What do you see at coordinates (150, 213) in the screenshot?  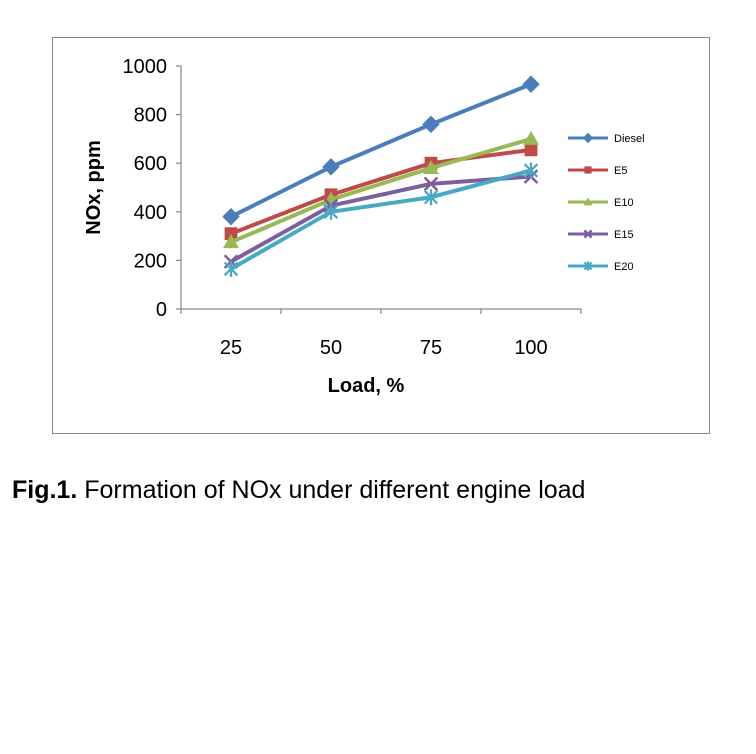 I see `y-tick-label: 400` at bounding box center [150, 213].